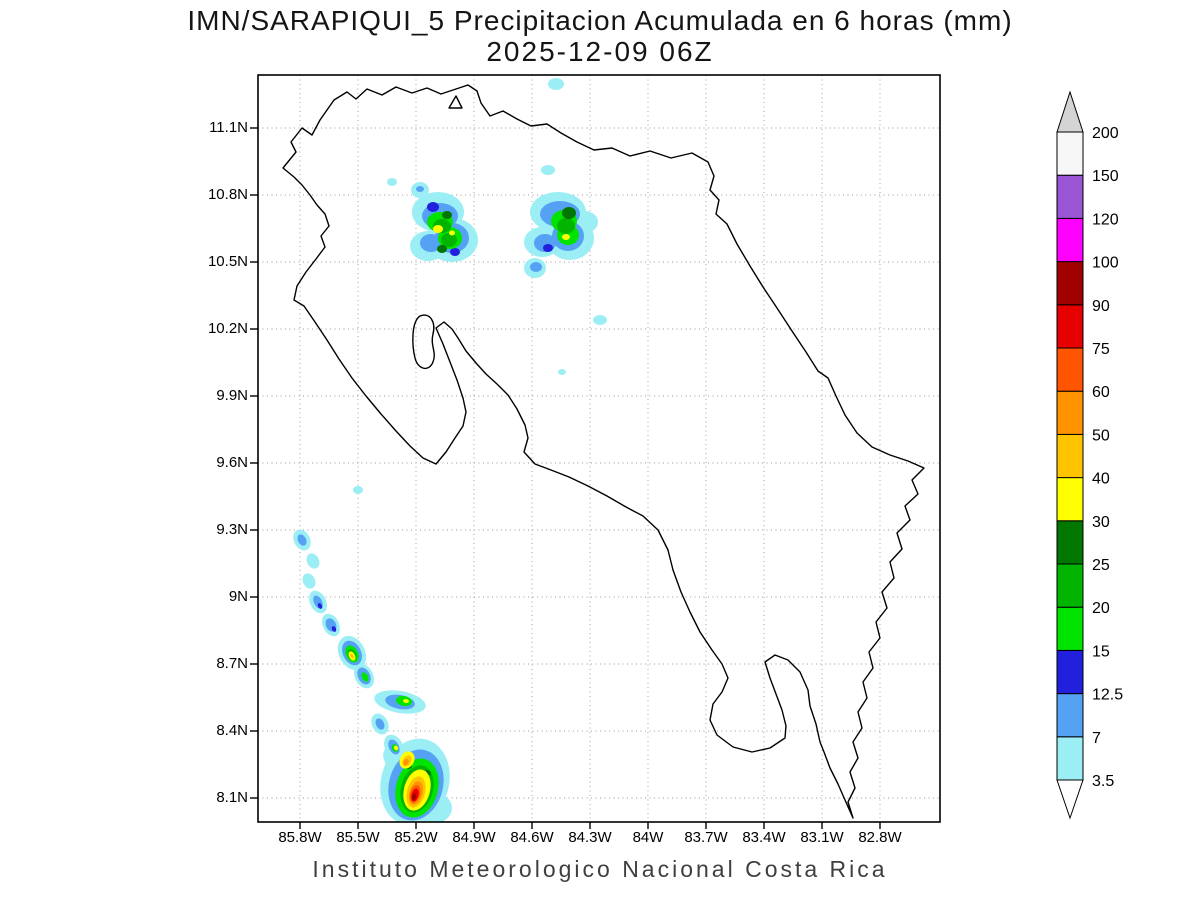 The image size is (1200, 900). What do you see at coordinates (423, 341) in the screenshot?
I see `nicoya-estuary-outline` at bounding box center [423, 341].